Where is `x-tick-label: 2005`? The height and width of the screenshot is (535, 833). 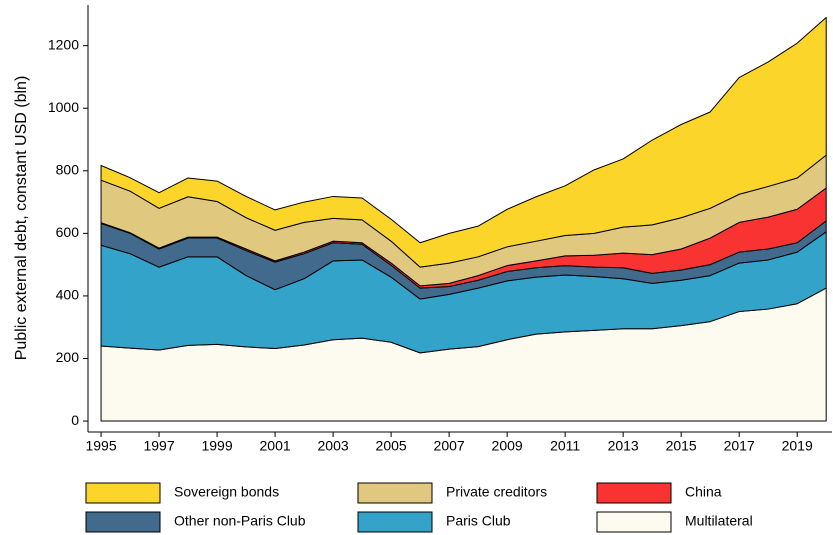
x-tick-label: 2005 is located at coordinates (391, 446).